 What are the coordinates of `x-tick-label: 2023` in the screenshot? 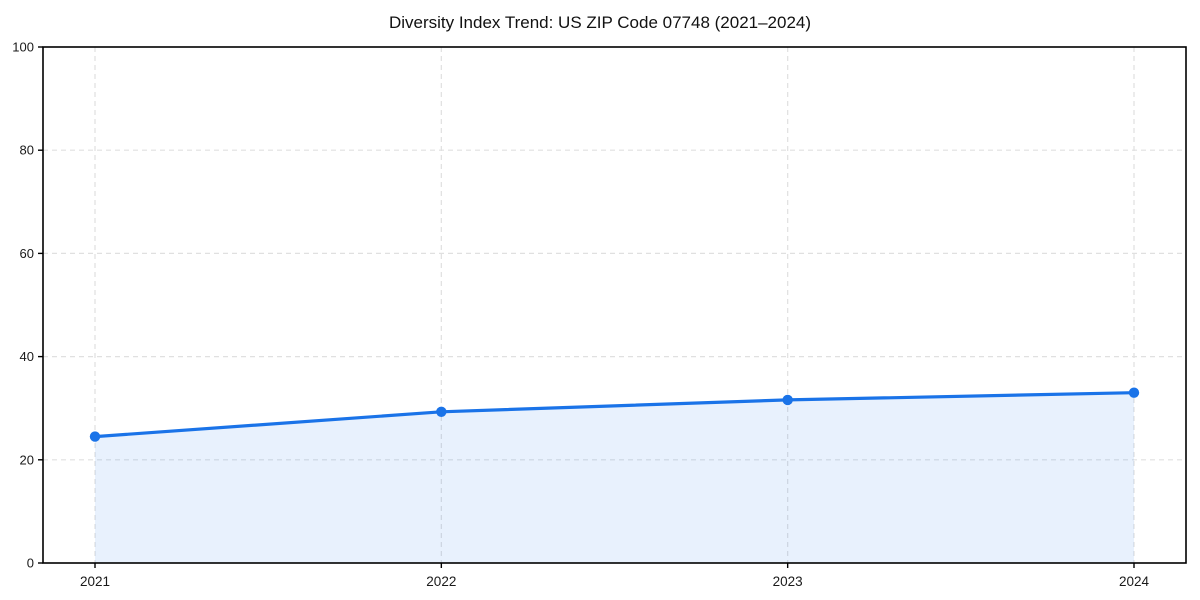 It's located at (788, 581).